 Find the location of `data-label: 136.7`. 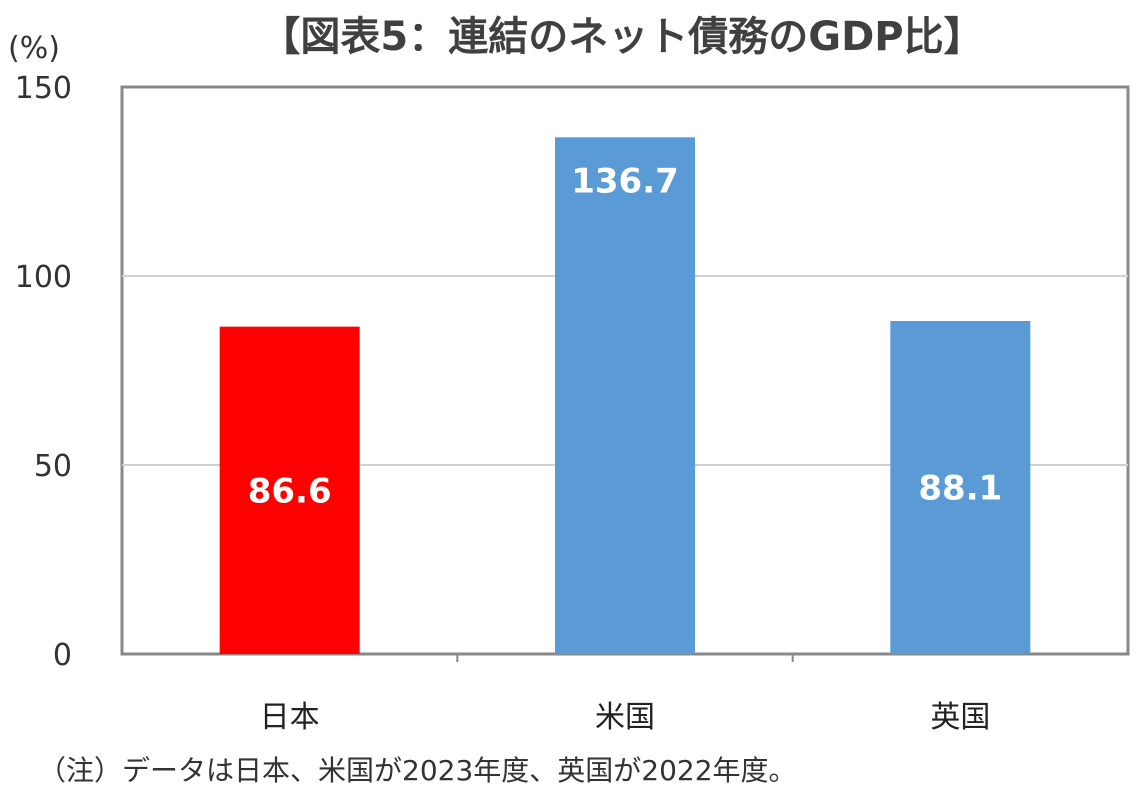

data-label: 136.7 is located at coordinates (625, 181).